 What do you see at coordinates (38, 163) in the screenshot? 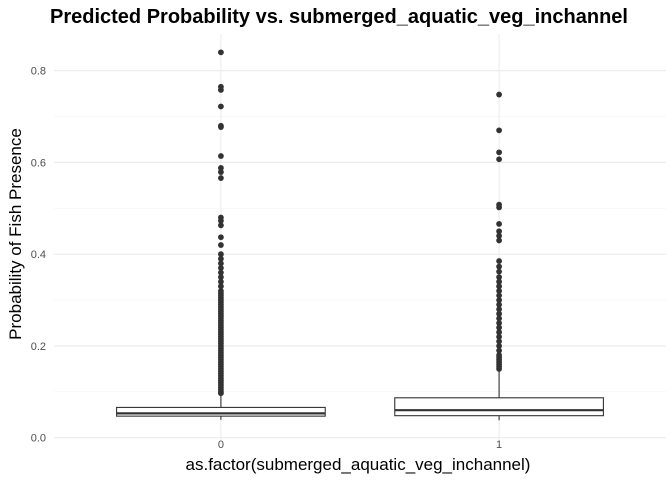
I see `y-tick-label: 0.6` at bounding box center [38, 163].